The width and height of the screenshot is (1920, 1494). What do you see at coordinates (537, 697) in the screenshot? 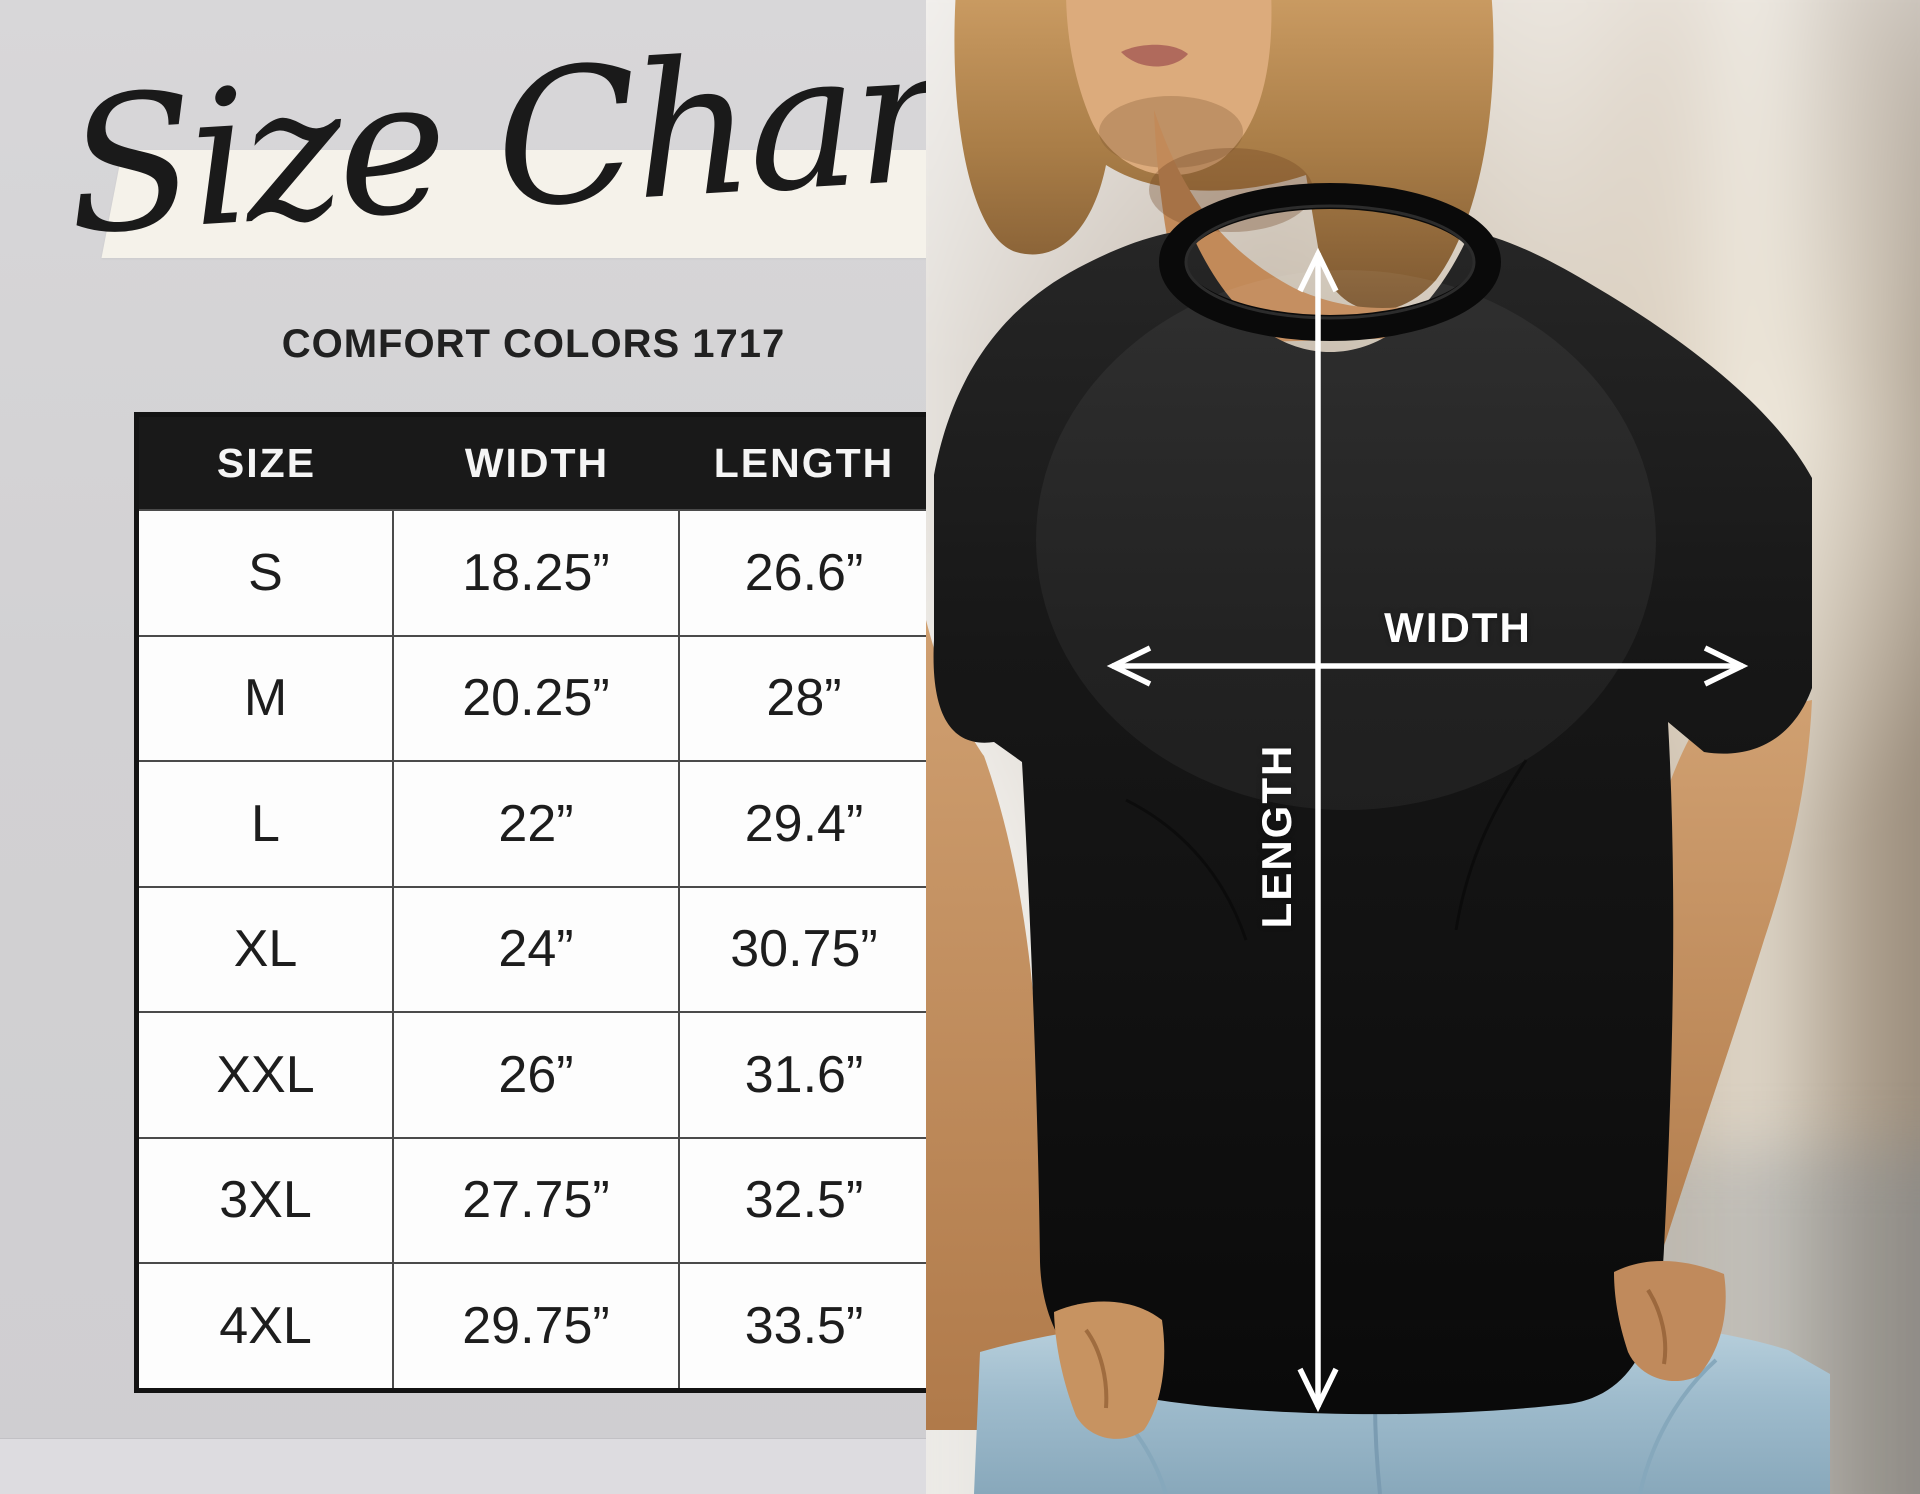
I see `cell-width: 20.25”` at bounding box center [537, 697].